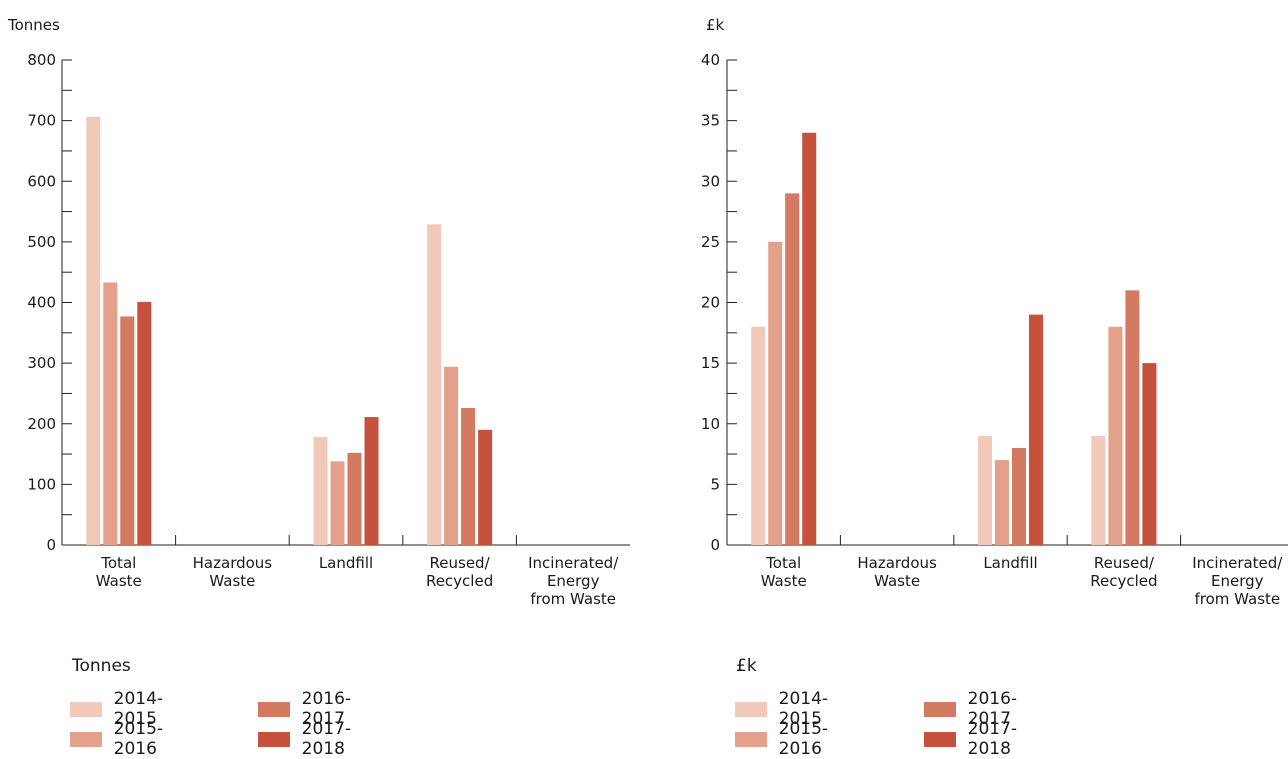 The image size is (1288, 759). I want to click on y-axis-title: Tonnes, so click(33, 25).